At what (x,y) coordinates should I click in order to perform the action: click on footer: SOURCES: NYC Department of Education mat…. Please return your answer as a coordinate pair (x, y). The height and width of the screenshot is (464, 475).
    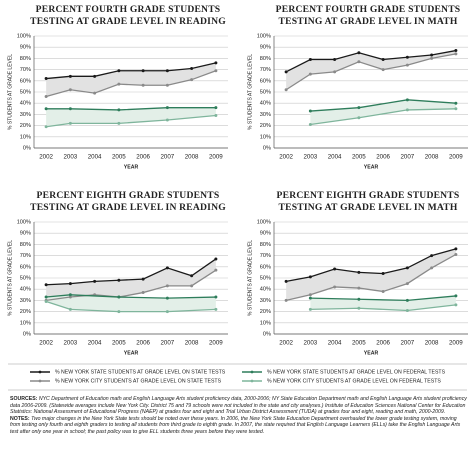
    Looking at the image, I should click on (239, 416).